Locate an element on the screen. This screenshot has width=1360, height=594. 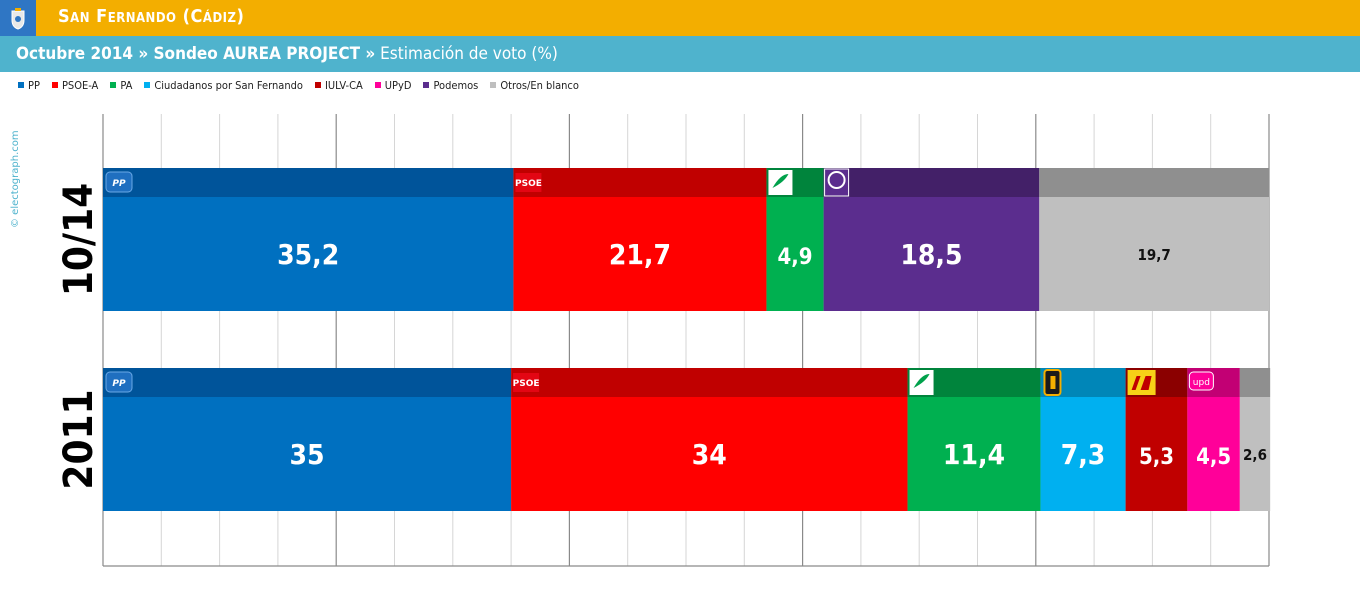
upyd-logo-icon is located at coordinates (1201, 381).